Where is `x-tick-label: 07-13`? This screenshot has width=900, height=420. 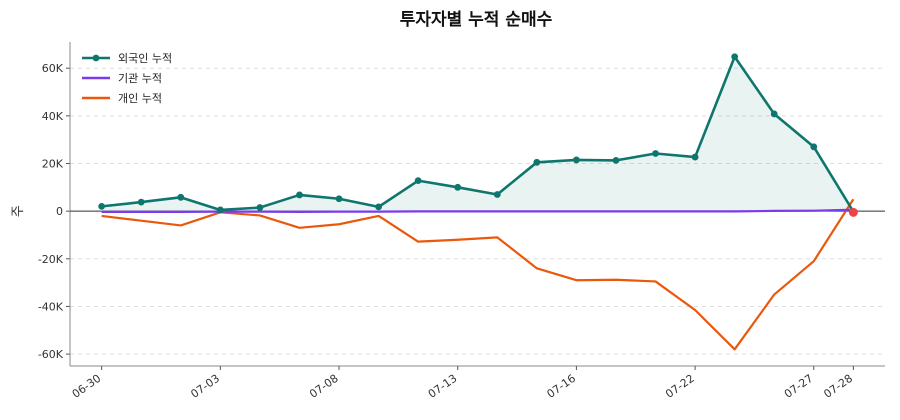
x-tick-label: 07-13 is located at coordinates (443, 386).